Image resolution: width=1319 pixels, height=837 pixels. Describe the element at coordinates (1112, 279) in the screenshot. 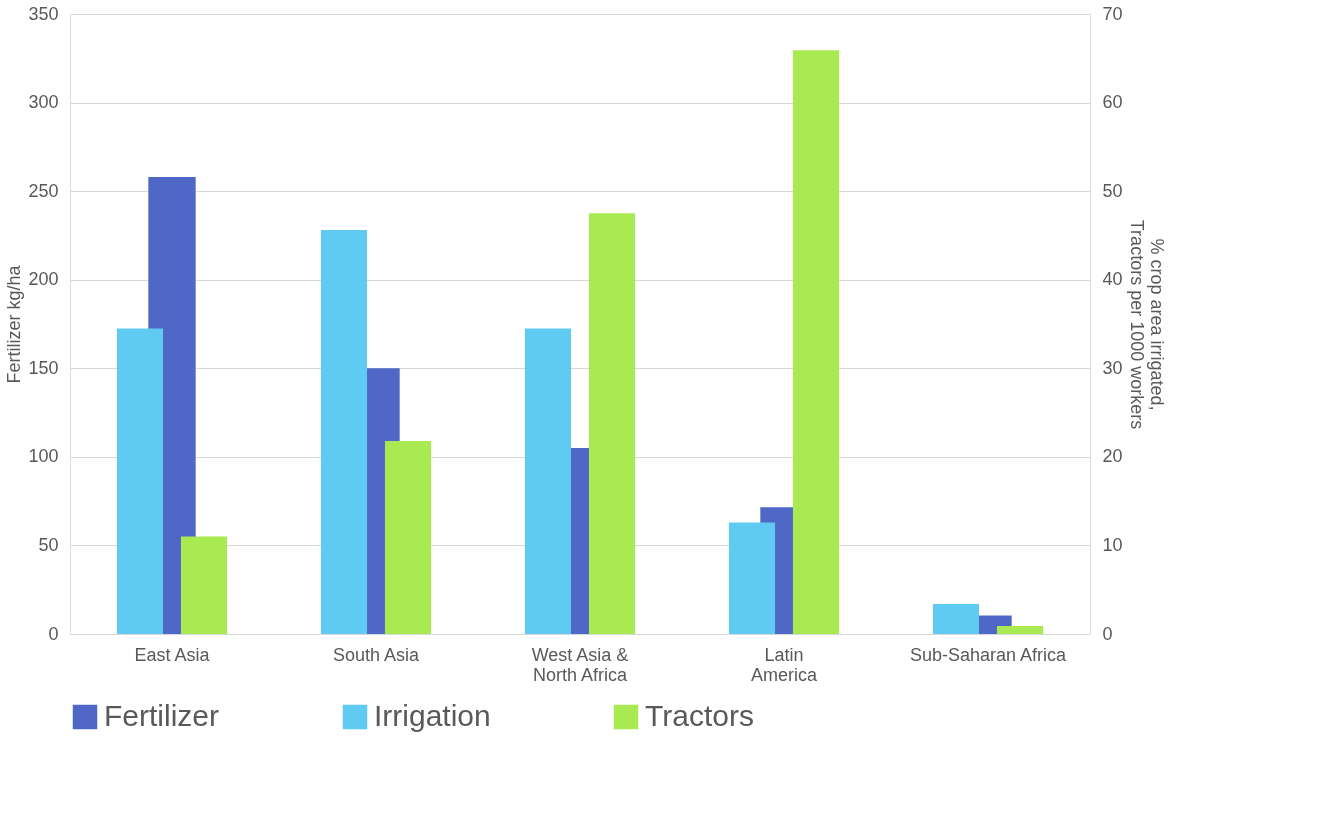

I see `y2-tick-label: 40` at that location.